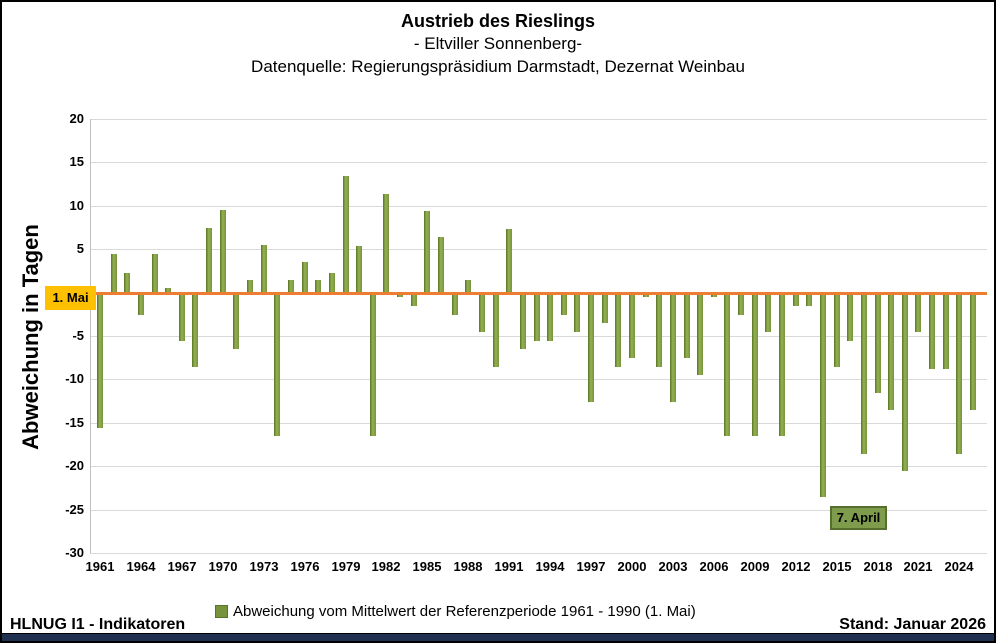 The width and height of the screenshot is (996, 643). I want to click on y-tick-15: 15, so click(76, 161).